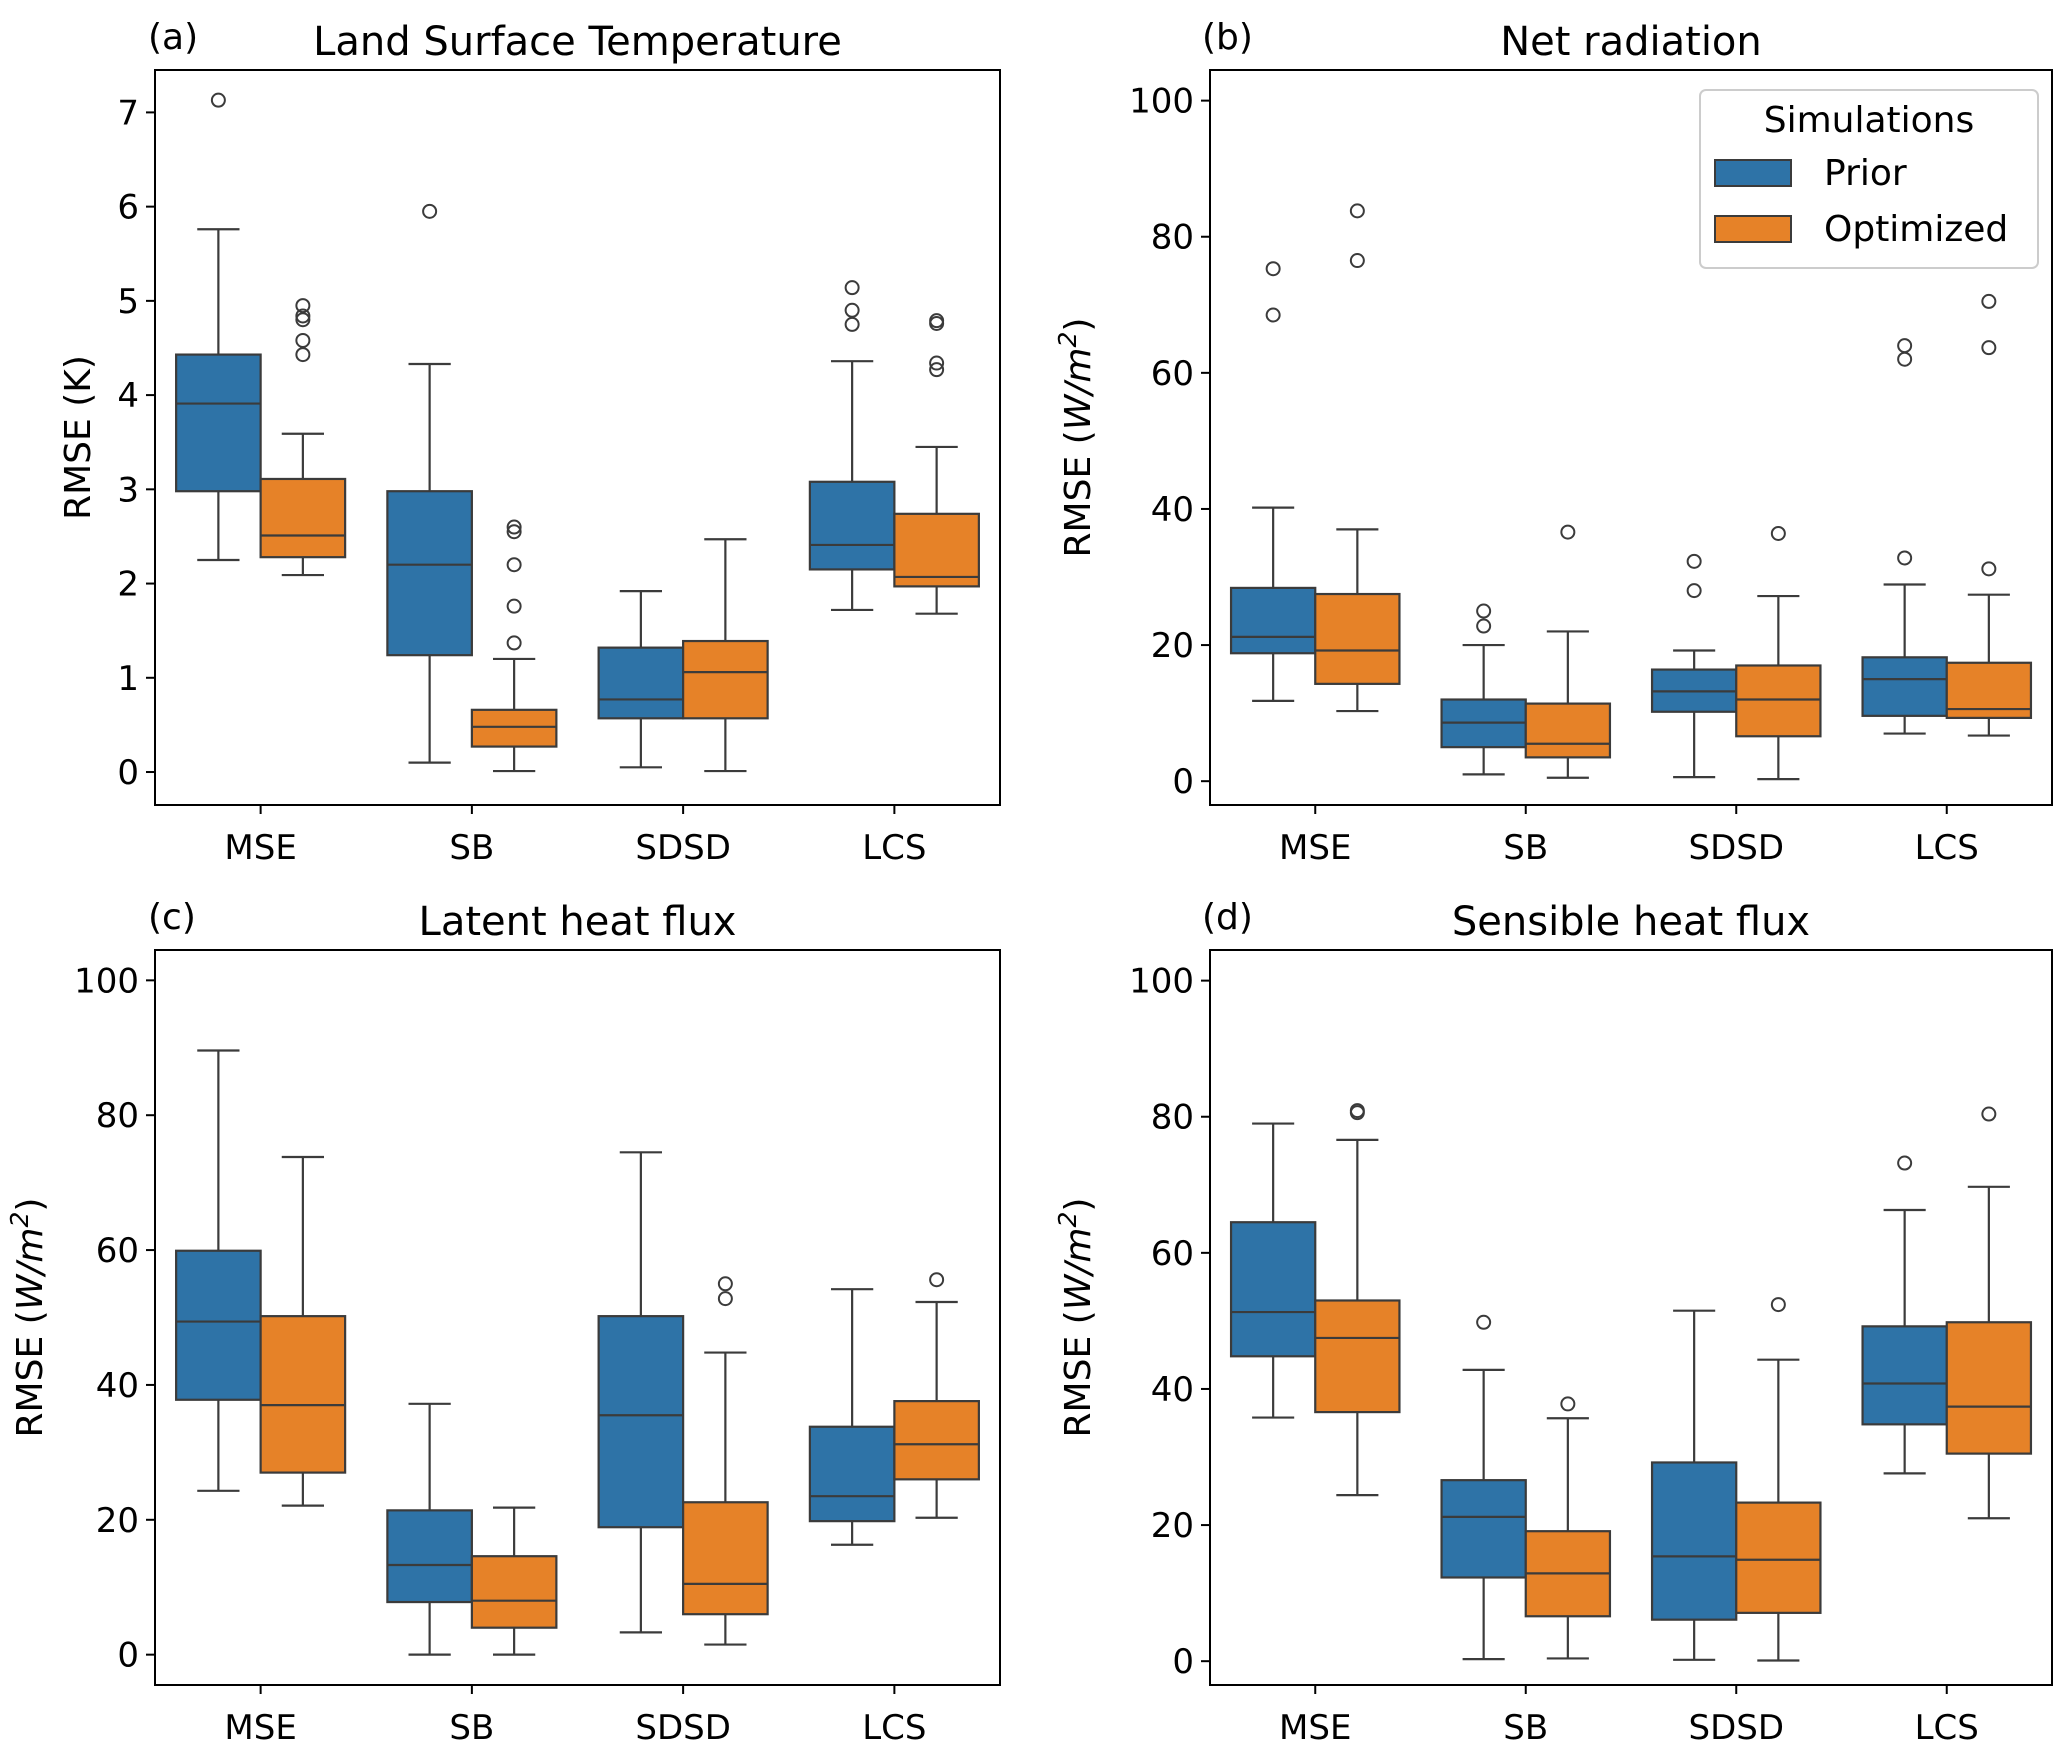  Describe the element at coordinates (128, 302) in the screenshot. I see `y-tick-label: 5` at that location.